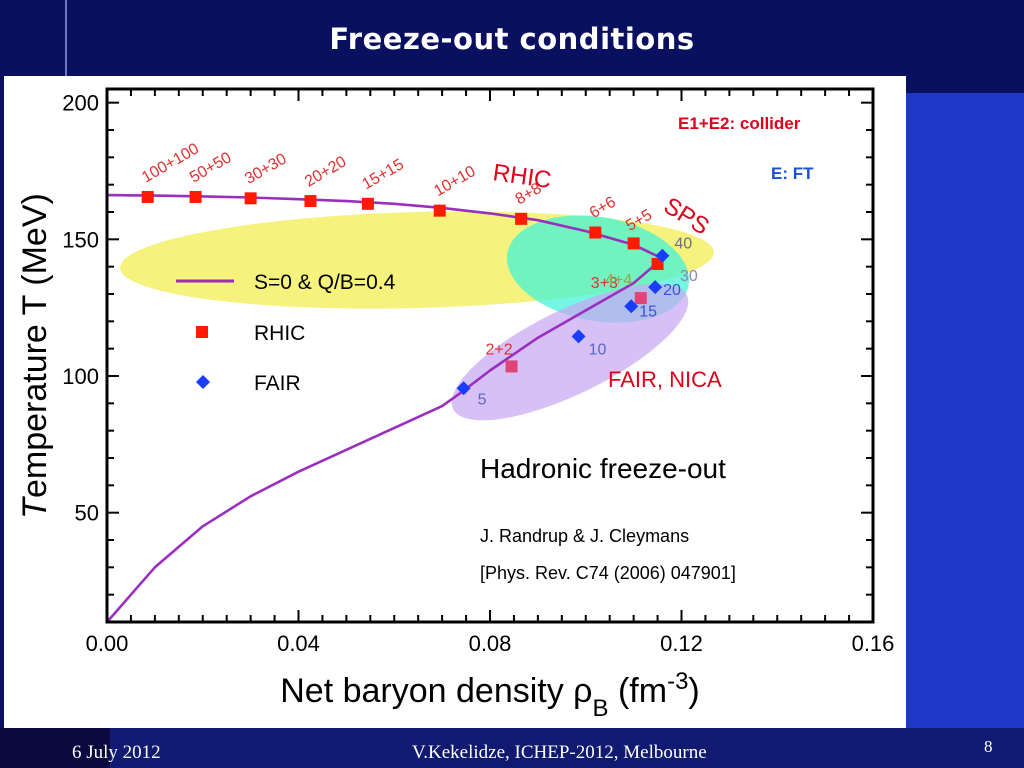  I want to click on point-label: 15, so click(648, 311).